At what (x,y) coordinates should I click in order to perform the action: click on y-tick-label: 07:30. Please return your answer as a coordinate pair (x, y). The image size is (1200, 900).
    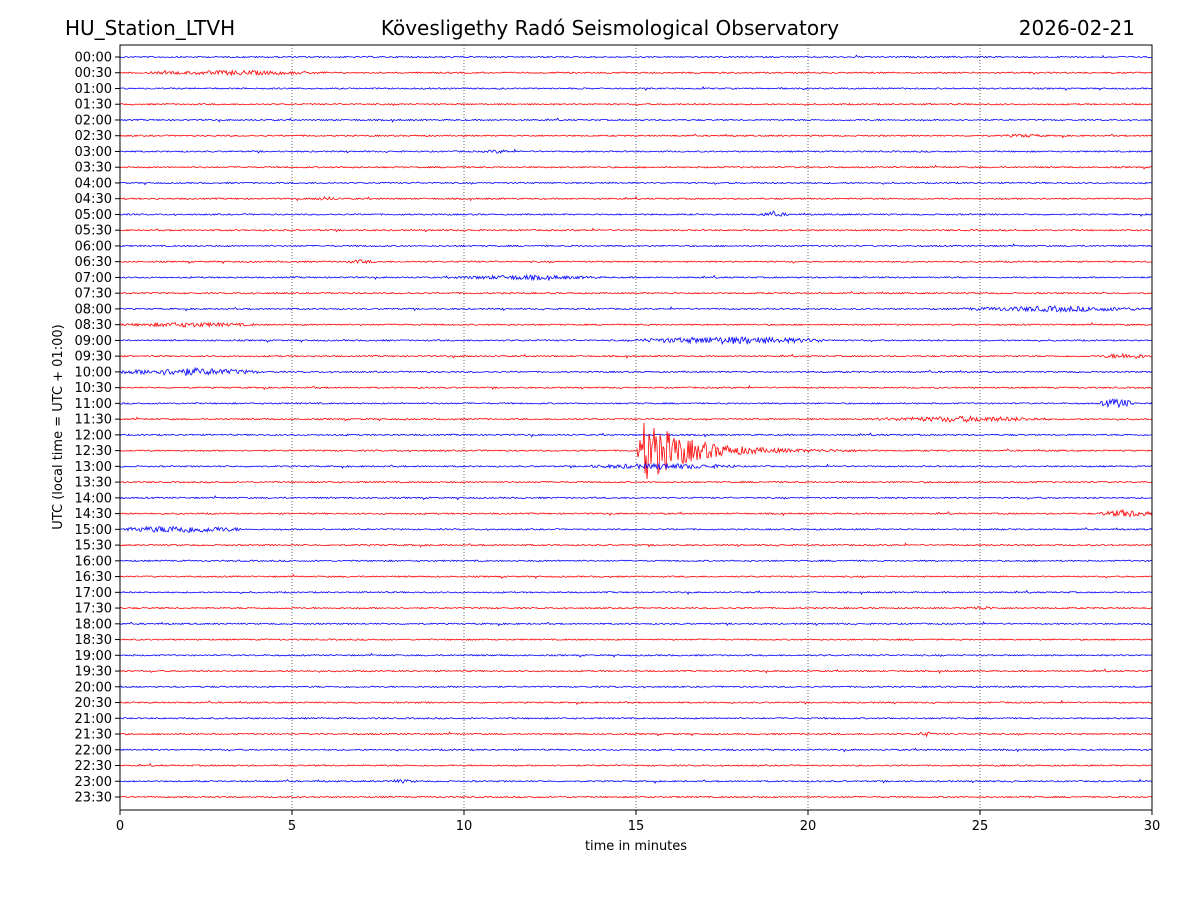
    Looking at the image, I should click on (93, 294).